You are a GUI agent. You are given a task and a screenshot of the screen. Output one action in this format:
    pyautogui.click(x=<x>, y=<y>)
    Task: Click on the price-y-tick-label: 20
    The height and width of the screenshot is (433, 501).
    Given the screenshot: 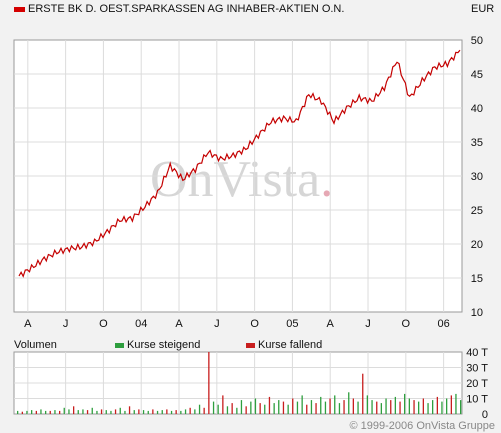 What is the action you would take?
    pyautogui.click(x=477, y=245)
    